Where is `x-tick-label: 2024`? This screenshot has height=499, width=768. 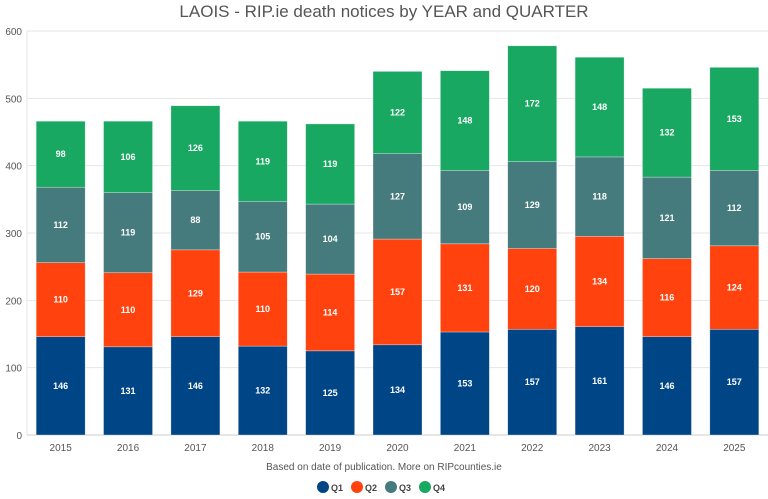
x-tick-label: 2024 is located at coordinates (667, 448).